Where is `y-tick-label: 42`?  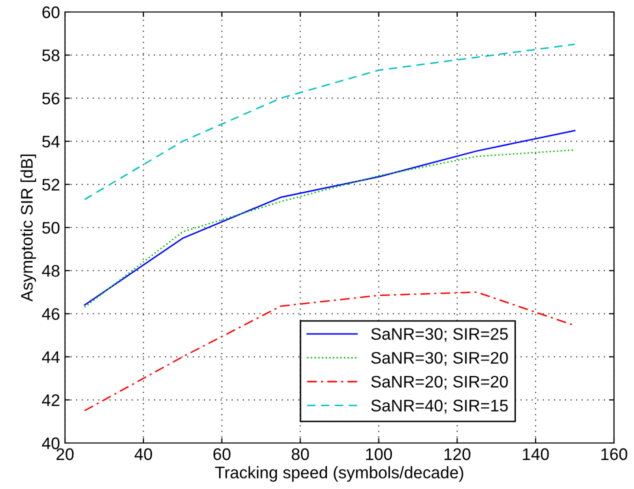
y-tick-label: 42 is located at coordinates (51, 400).